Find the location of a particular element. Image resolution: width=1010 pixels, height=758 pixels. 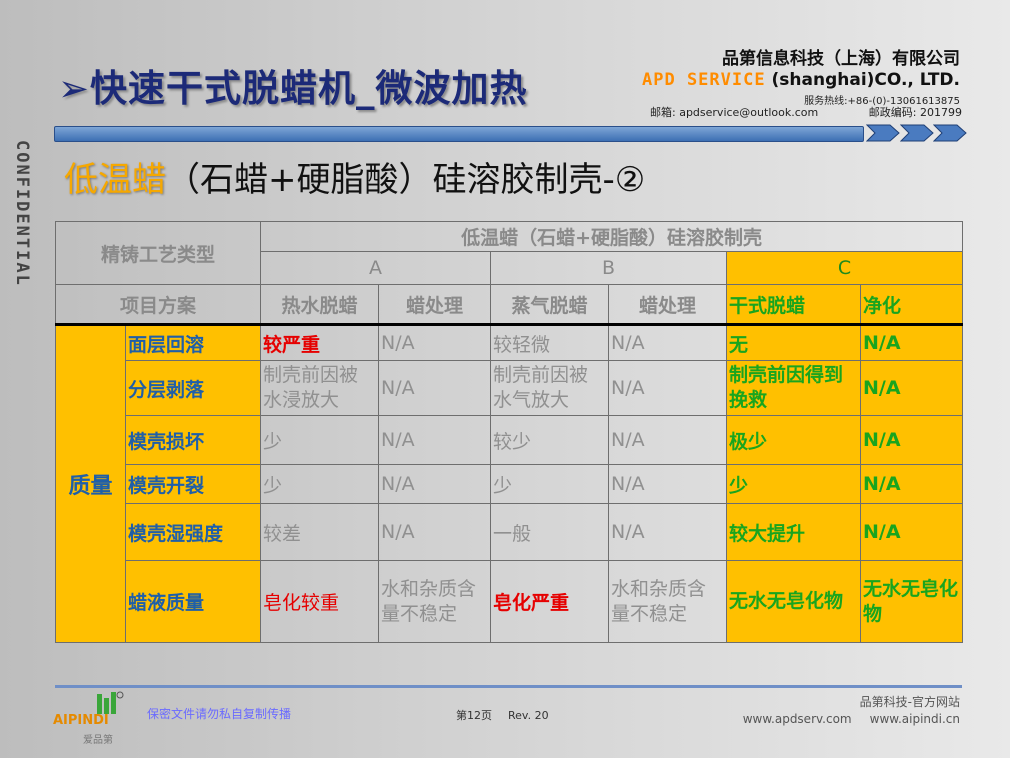

table-row: 模壳损坏 少 N/A 较少 N/A 极少 N/A is located at coordinates (510, 440).